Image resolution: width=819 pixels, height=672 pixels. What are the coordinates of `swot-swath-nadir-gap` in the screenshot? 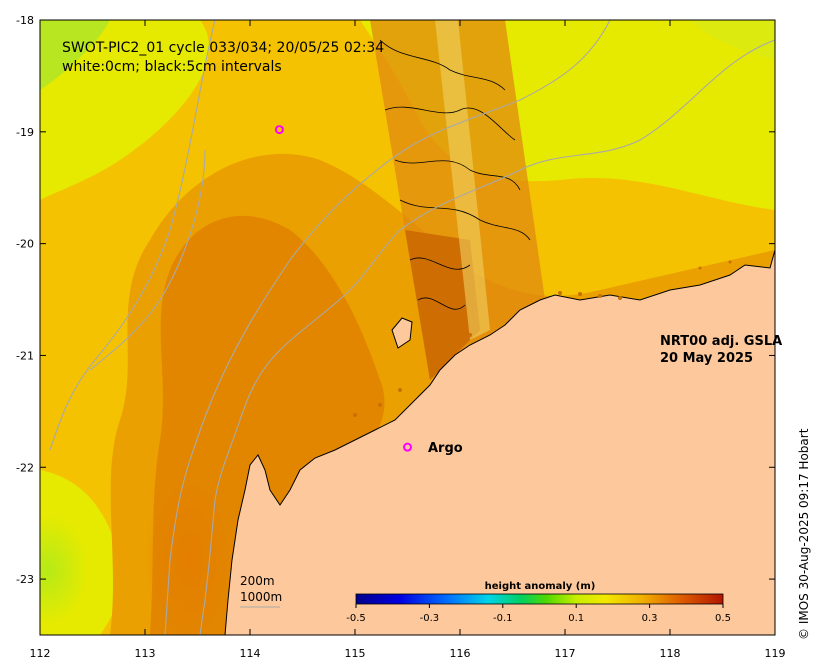 It's located at (462, 180).